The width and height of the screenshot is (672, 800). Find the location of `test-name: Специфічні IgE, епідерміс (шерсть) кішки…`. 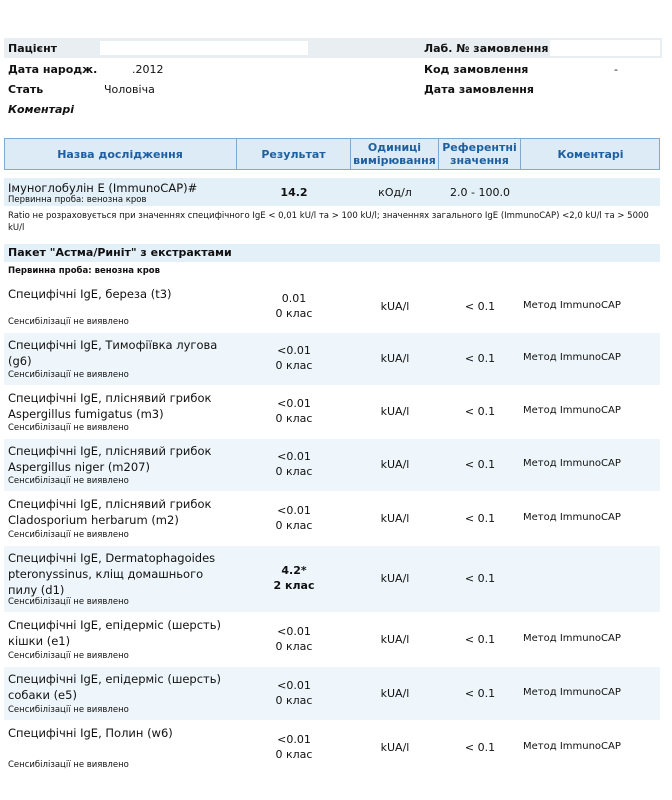

test-name: Специфічні IgE, епідерміс (шерсть) кішки… is located at coordinates (115, 633).